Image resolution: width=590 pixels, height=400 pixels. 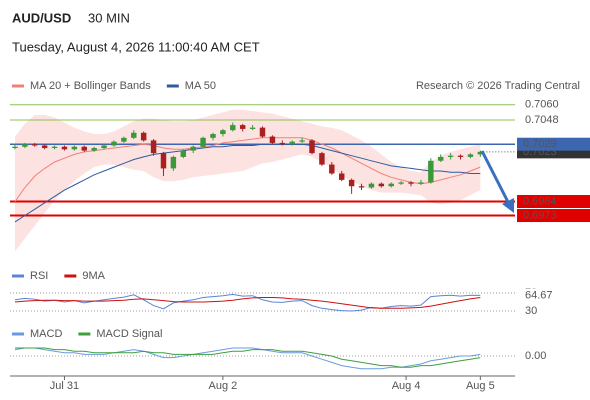 What do you see at coordinates (535, 356) in the screenshot?
I see `y-tick-label: 0.00` at bounding box center [535, 356].